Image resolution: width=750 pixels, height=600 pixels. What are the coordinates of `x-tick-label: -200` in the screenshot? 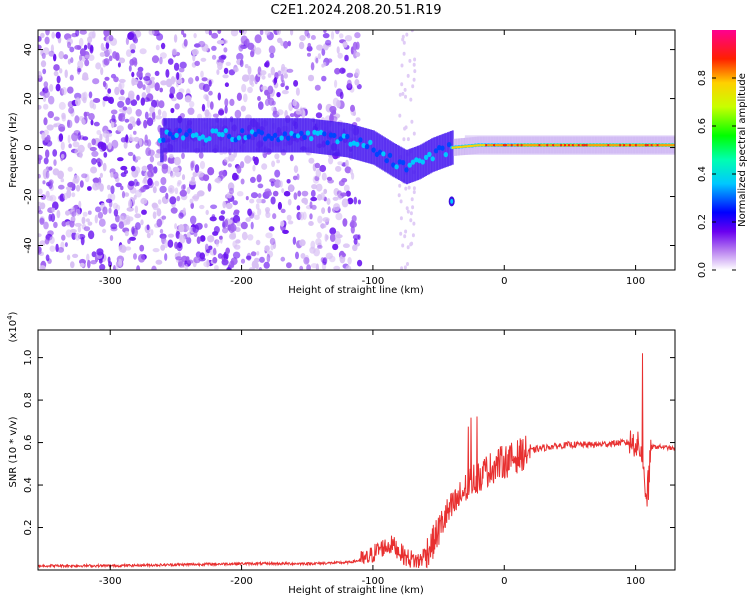 It's located at (241, 281).